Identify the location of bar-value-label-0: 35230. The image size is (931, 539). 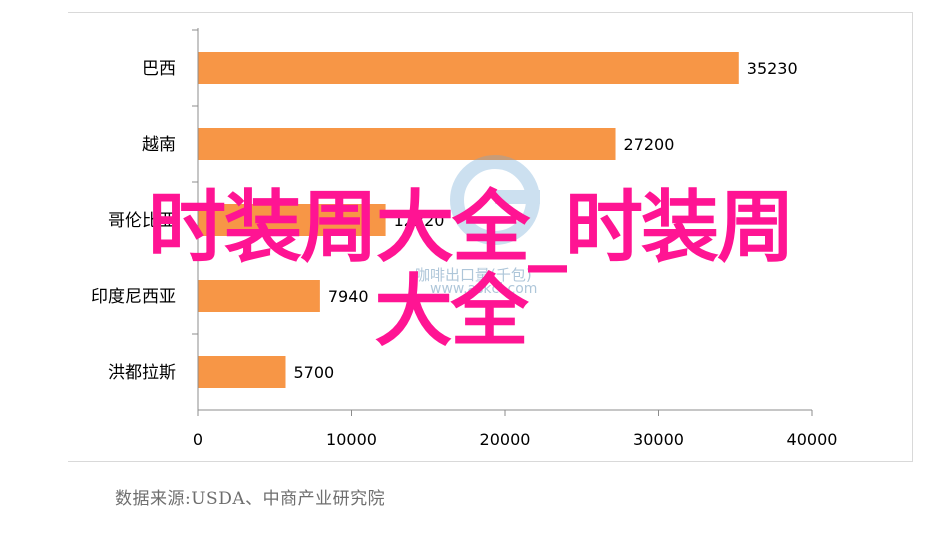
(772, 68).